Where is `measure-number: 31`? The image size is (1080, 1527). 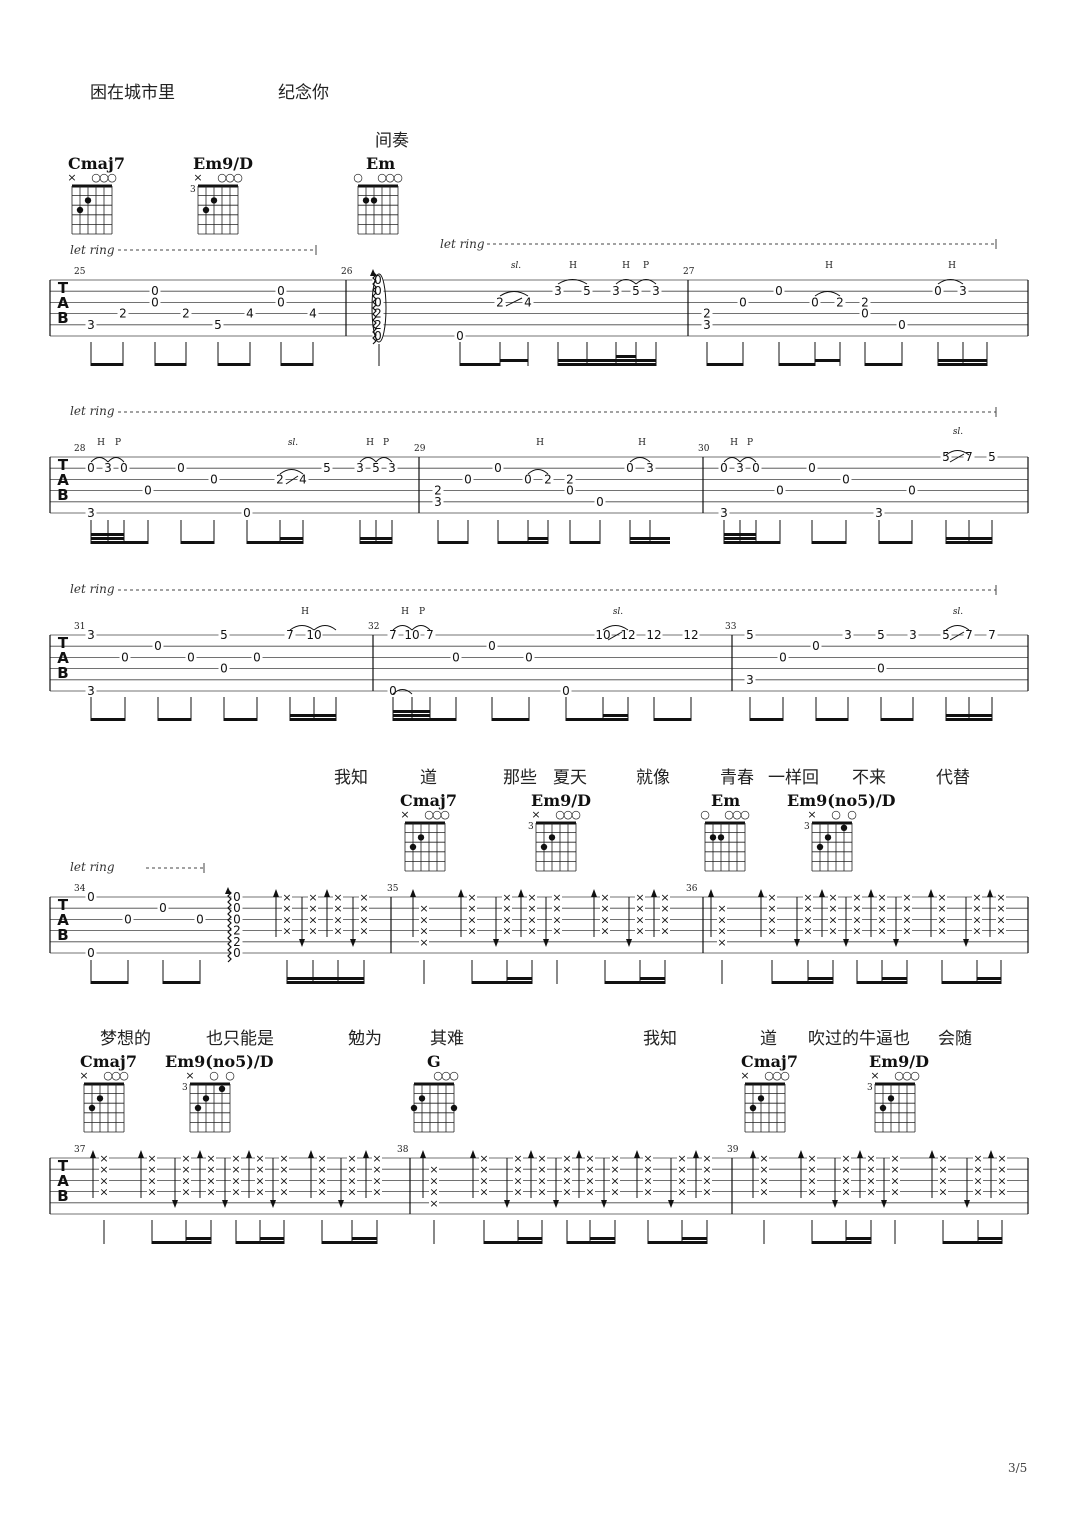
measure-number: 31 is located at coordinates (79, 627).